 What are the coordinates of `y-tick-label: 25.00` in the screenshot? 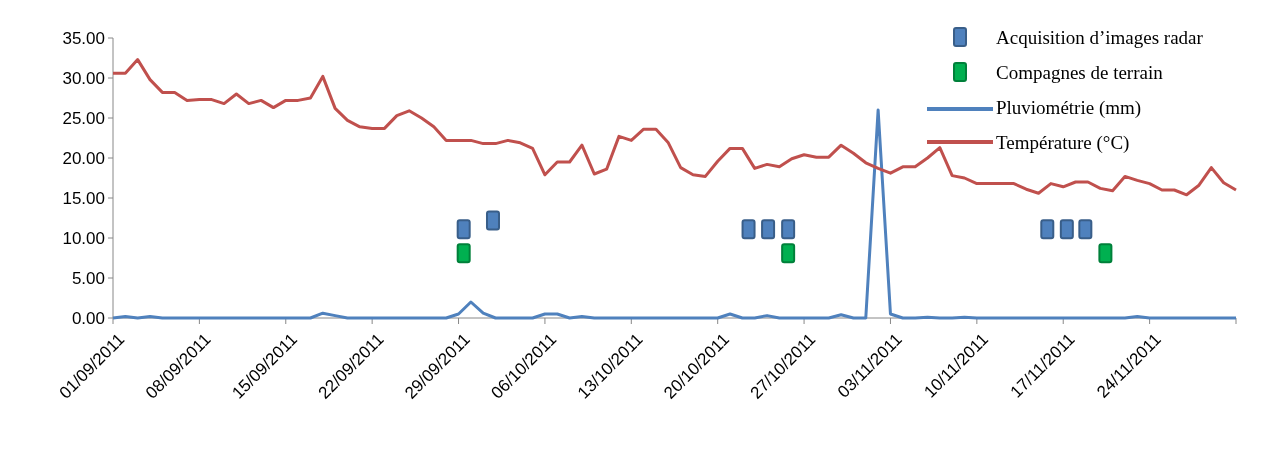 It's located at (83, 118).